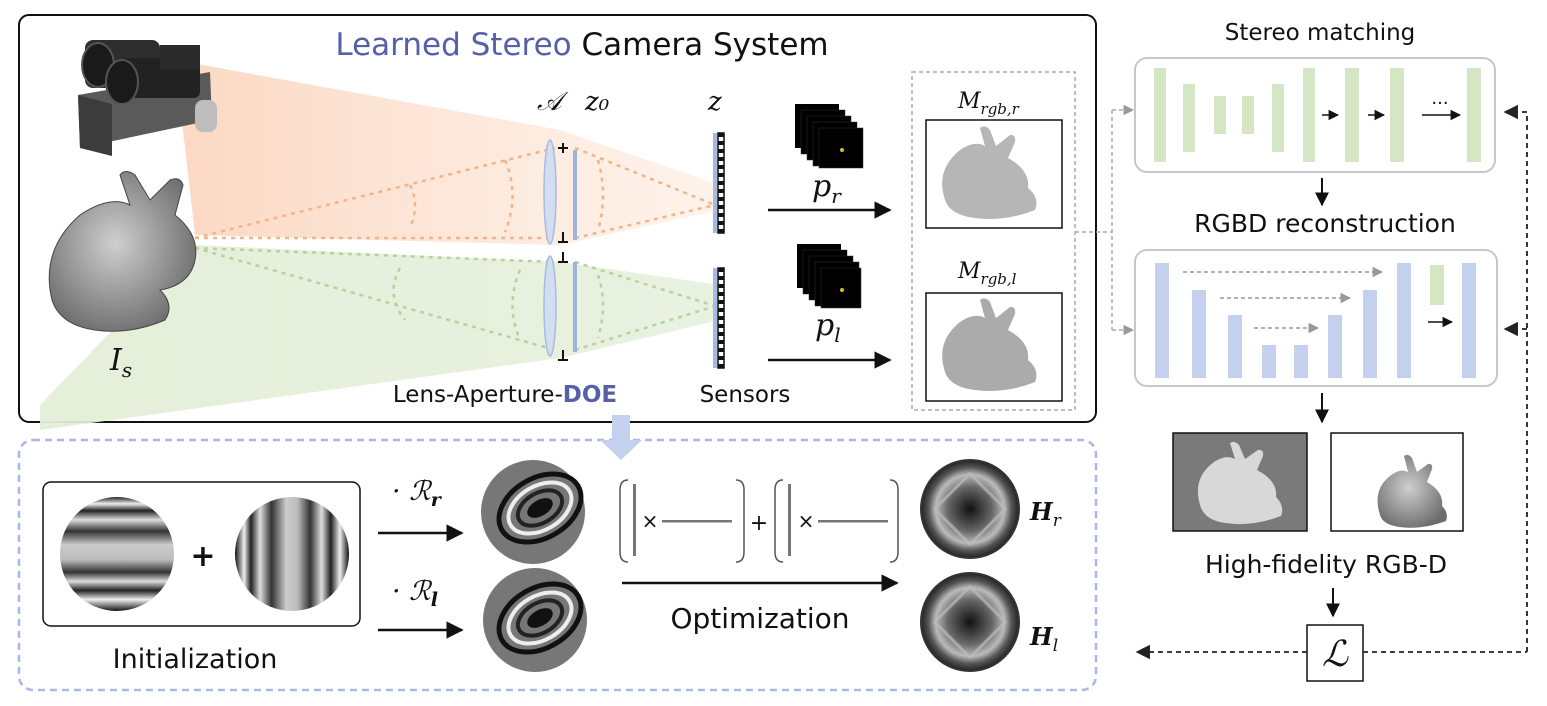  I want to click on measurement-right-label: Mrgb,r, so click(988, 103).